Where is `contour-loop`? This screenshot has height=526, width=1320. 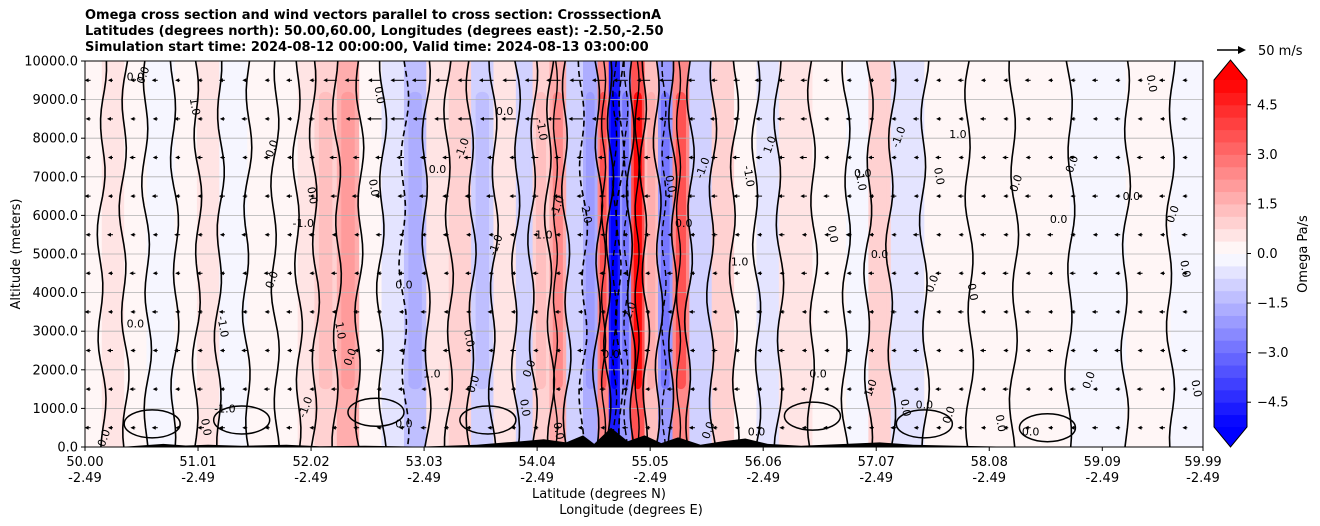 contour-loop is located at coordinates (1047, 427).